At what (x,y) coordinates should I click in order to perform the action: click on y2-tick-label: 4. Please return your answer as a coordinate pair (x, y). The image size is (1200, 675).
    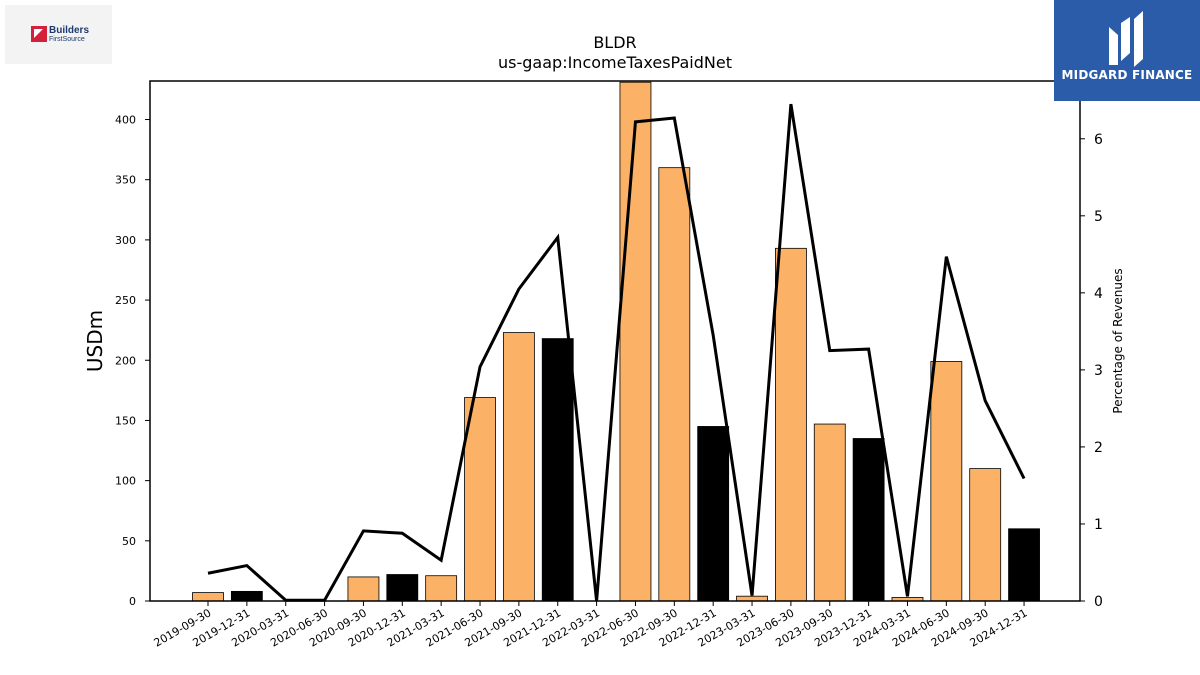
    Looking at the image, I should click on (1098, 294).